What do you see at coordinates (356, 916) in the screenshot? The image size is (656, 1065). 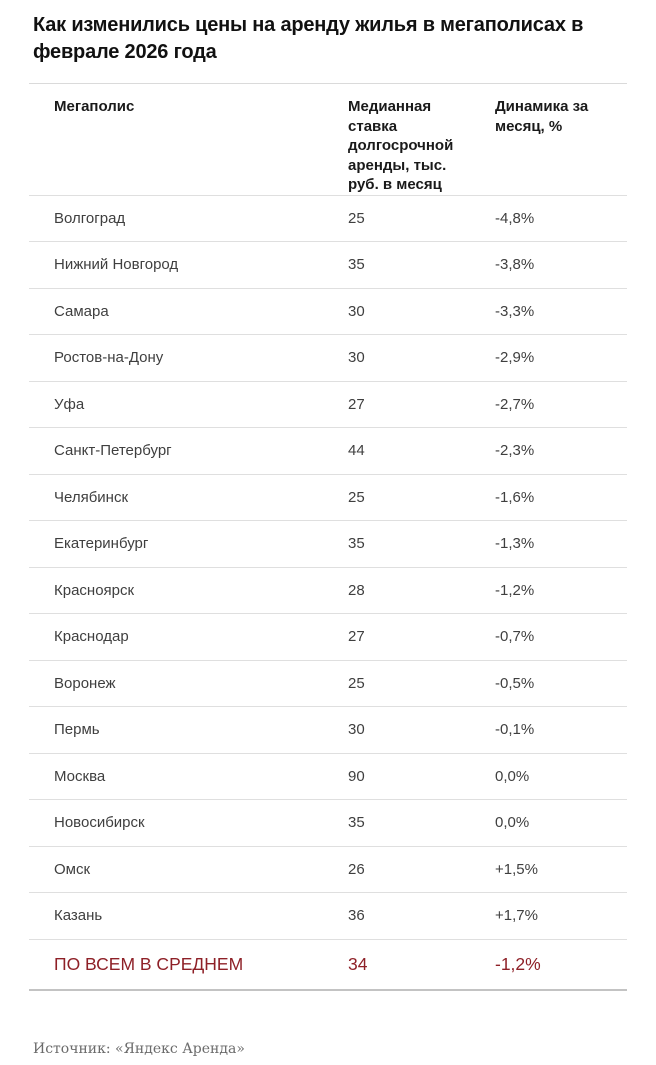 I see `rate-cell: 36` at bounding box center [356, 916].